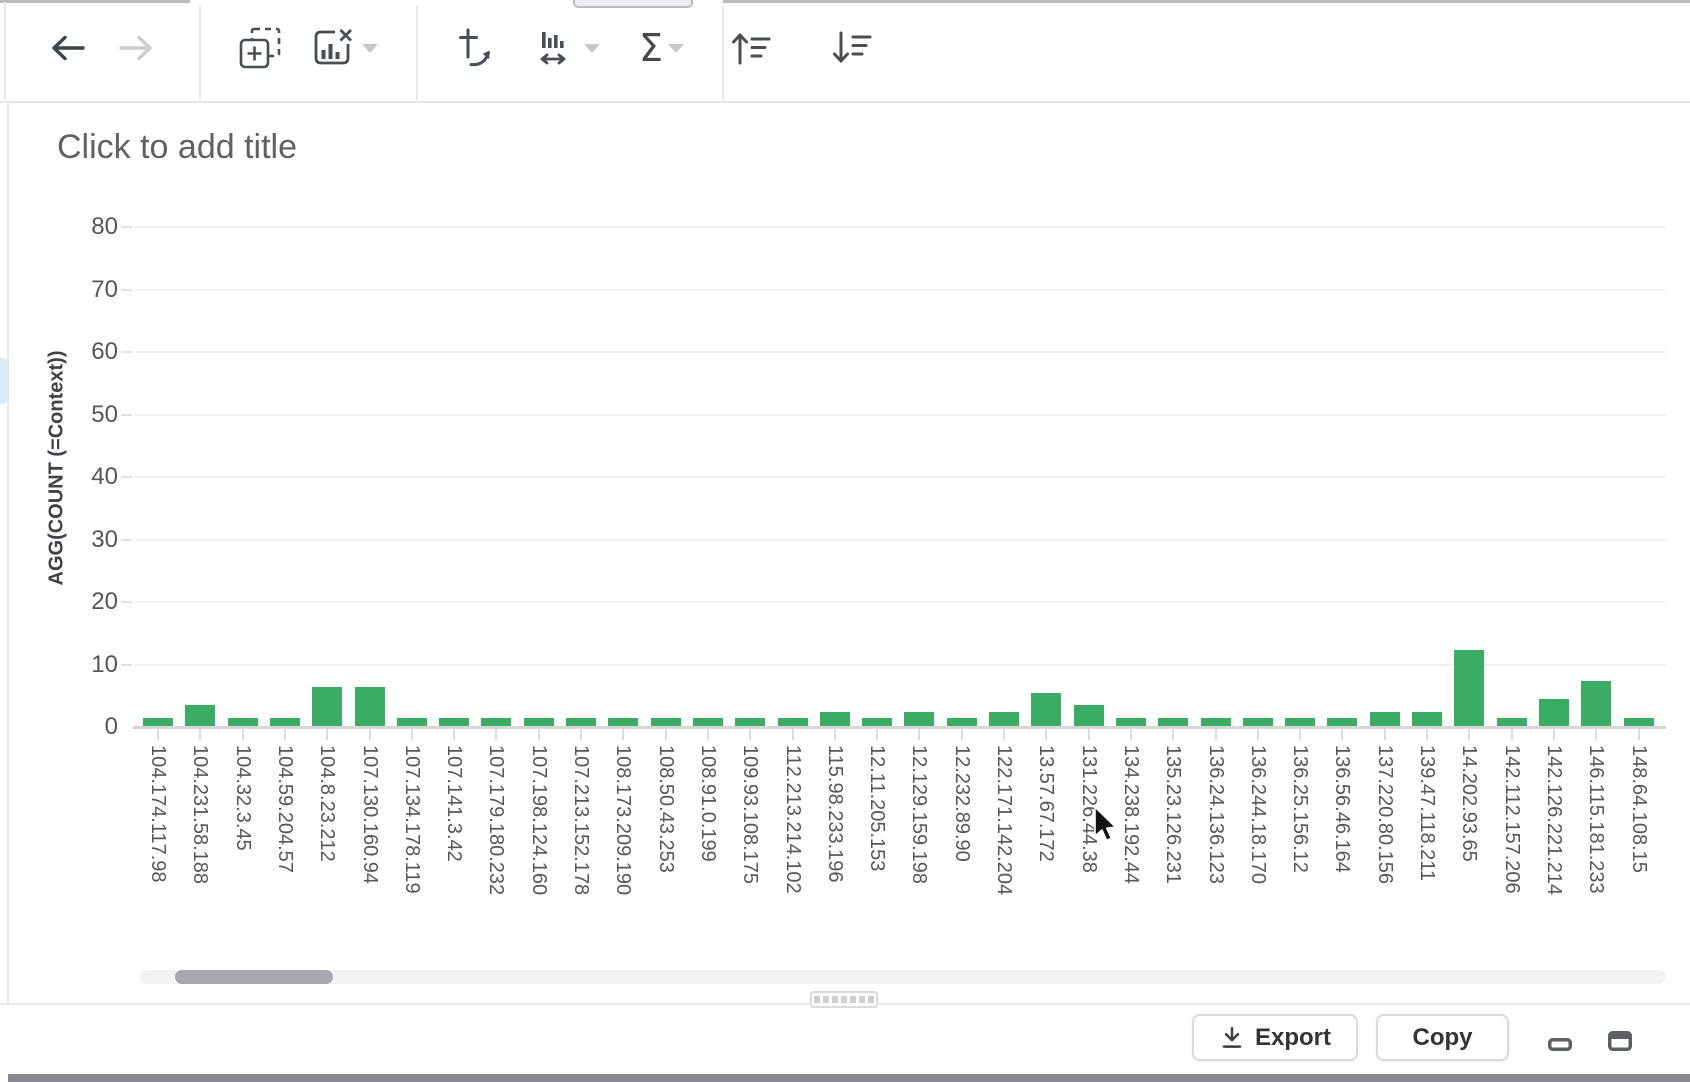 The image size is (1690, 1082). I want to click on chart-title-placeholder: Click to add title, so click(177, 147).